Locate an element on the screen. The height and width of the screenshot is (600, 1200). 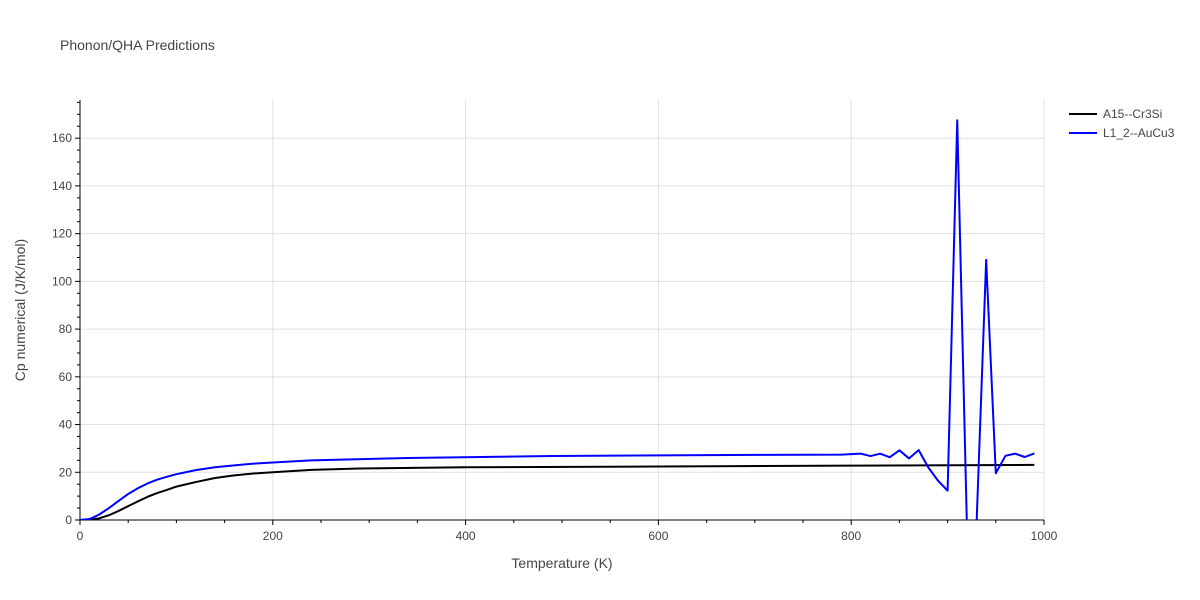
x-tick-label: 600 is located at coordinates (658, 536).